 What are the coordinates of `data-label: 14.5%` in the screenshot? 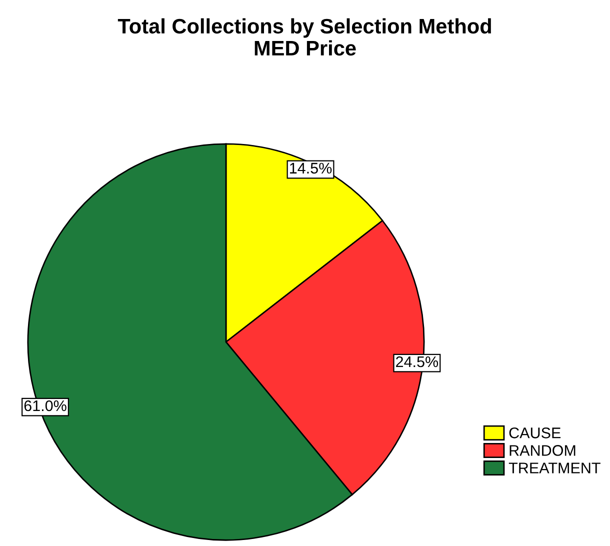 It's located at (311, 168).